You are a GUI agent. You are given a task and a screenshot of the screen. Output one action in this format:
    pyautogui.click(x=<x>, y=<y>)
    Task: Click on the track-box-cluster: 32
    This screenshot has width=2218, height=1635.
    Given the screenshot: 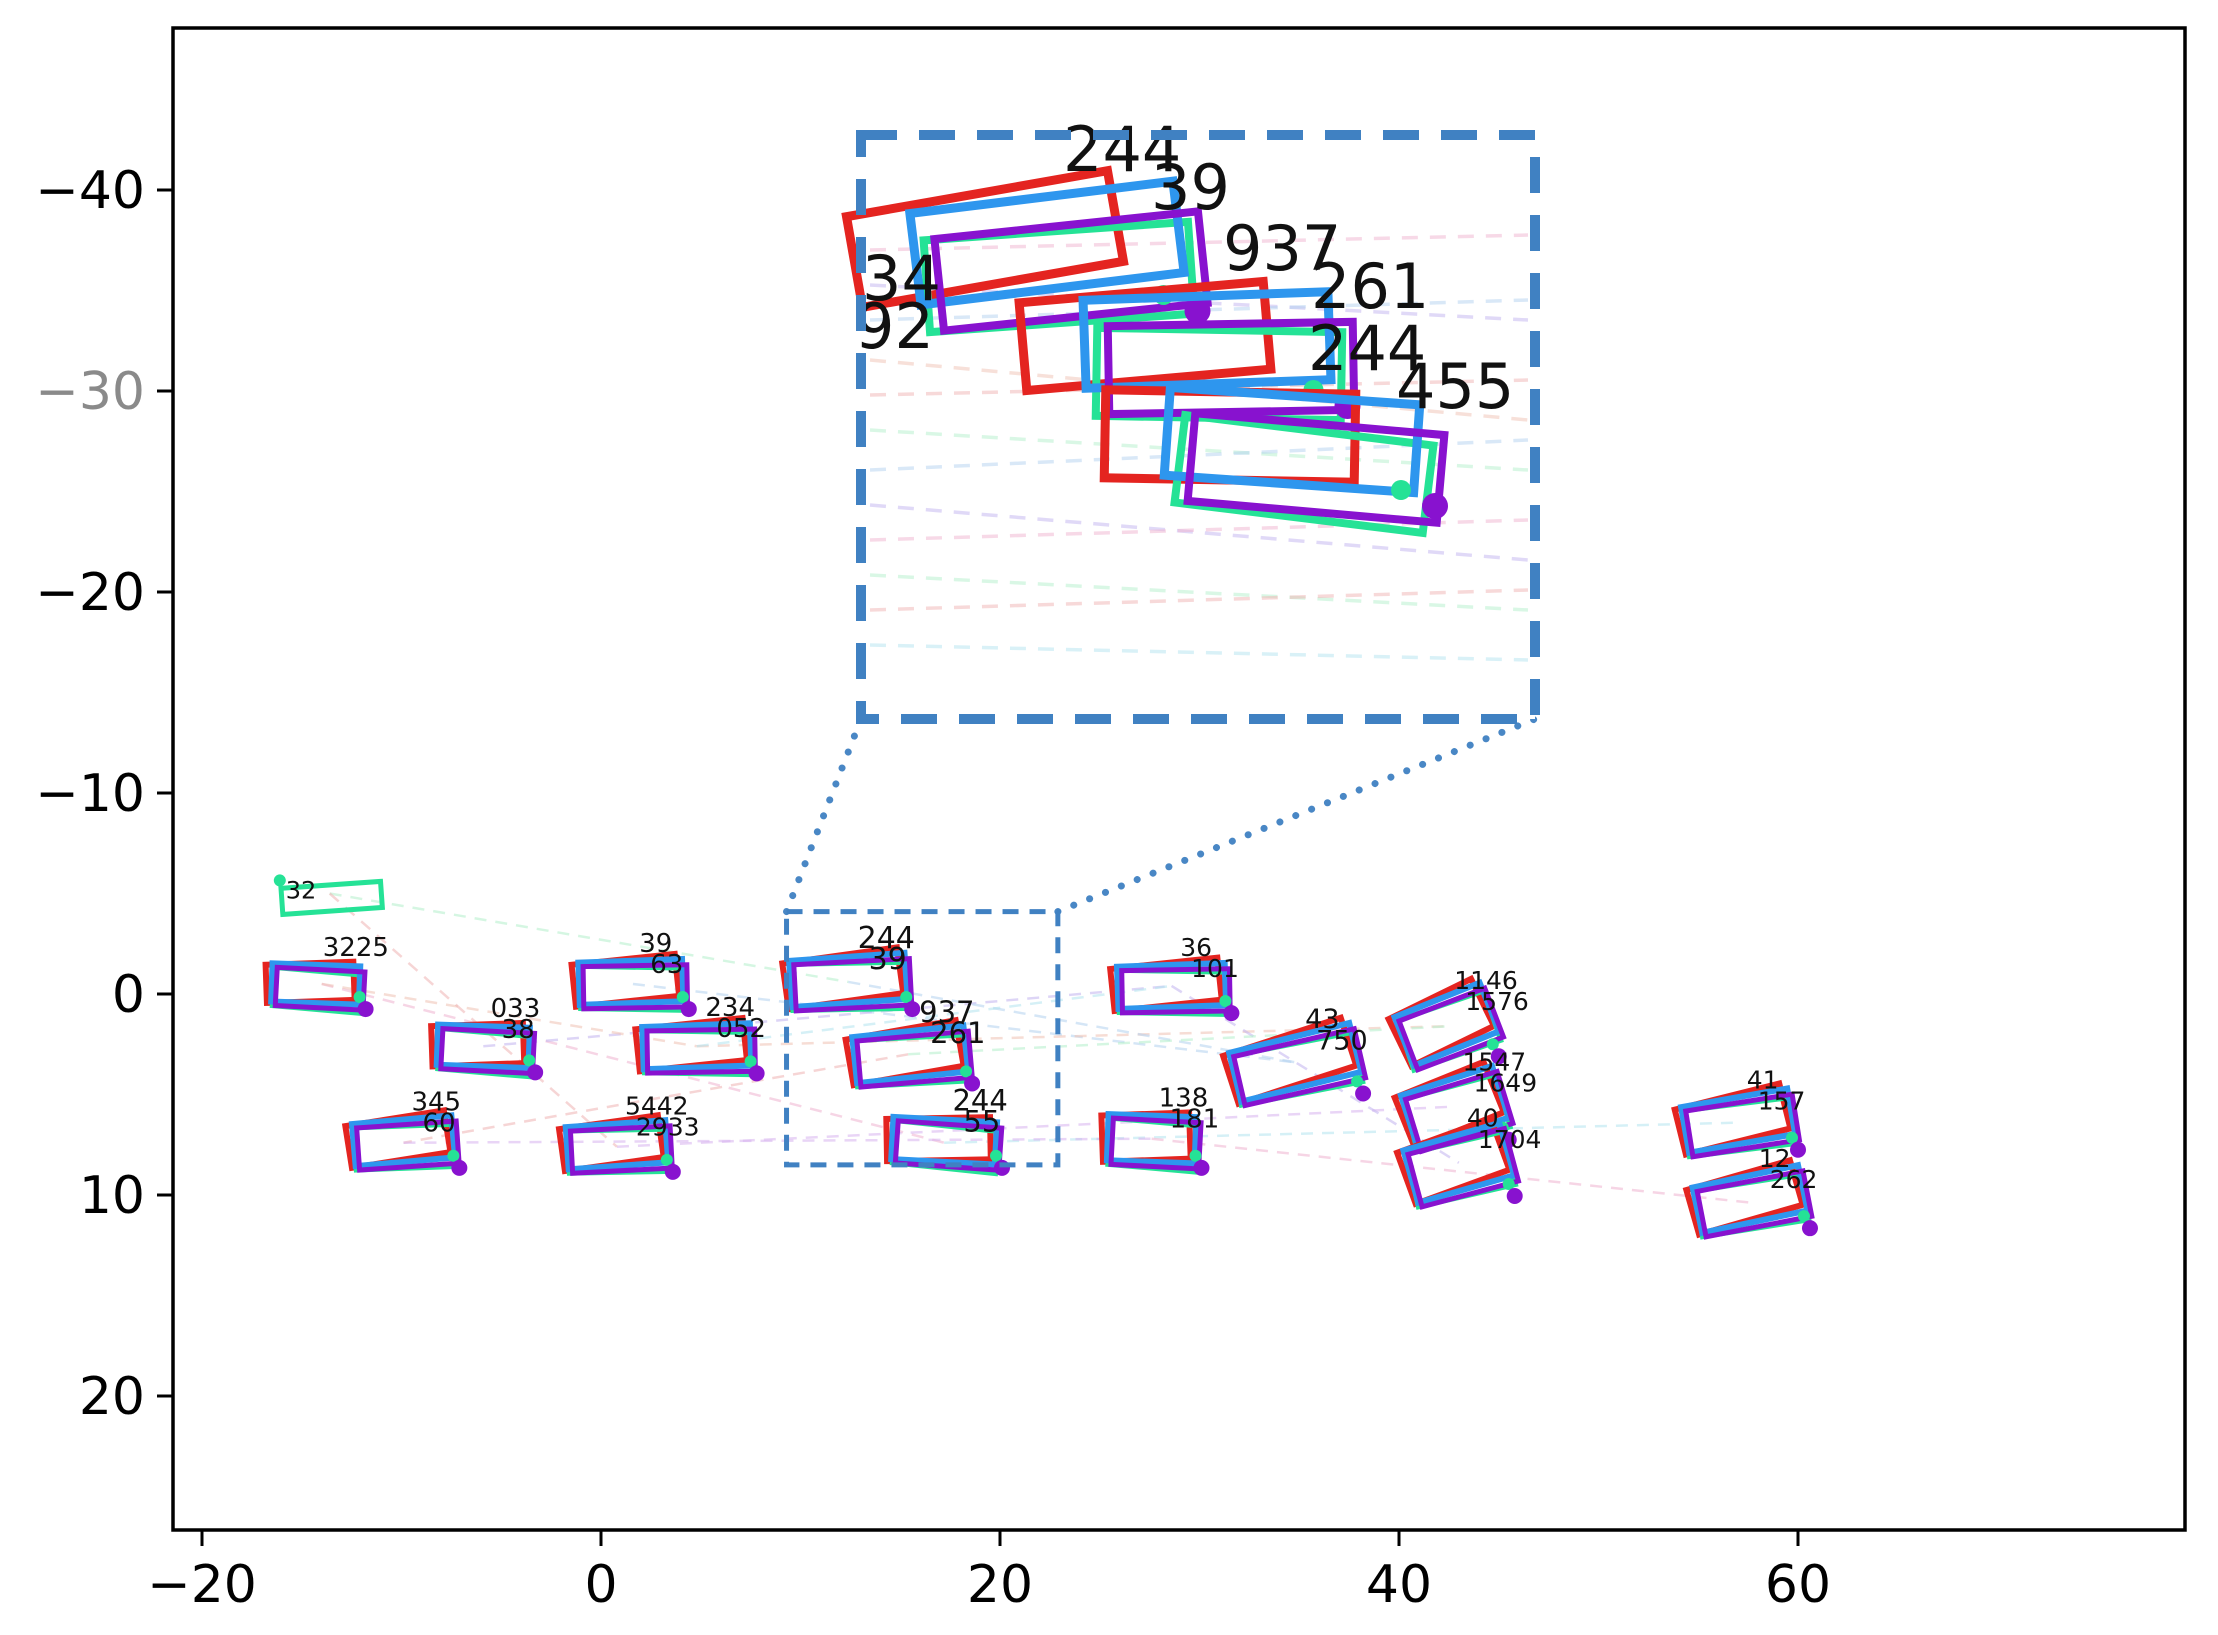 What is the action you would take?
    pyautogui.click(x=329, y=896)
    